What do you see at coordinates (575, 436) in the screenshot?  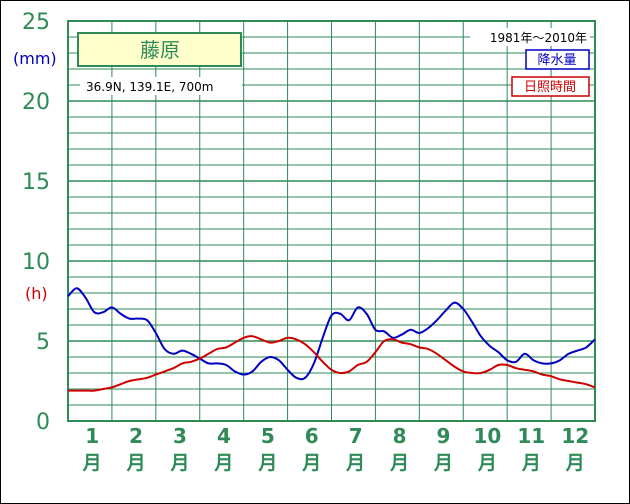 I see `month-number-label: 12` at bounding box center [575, 436].